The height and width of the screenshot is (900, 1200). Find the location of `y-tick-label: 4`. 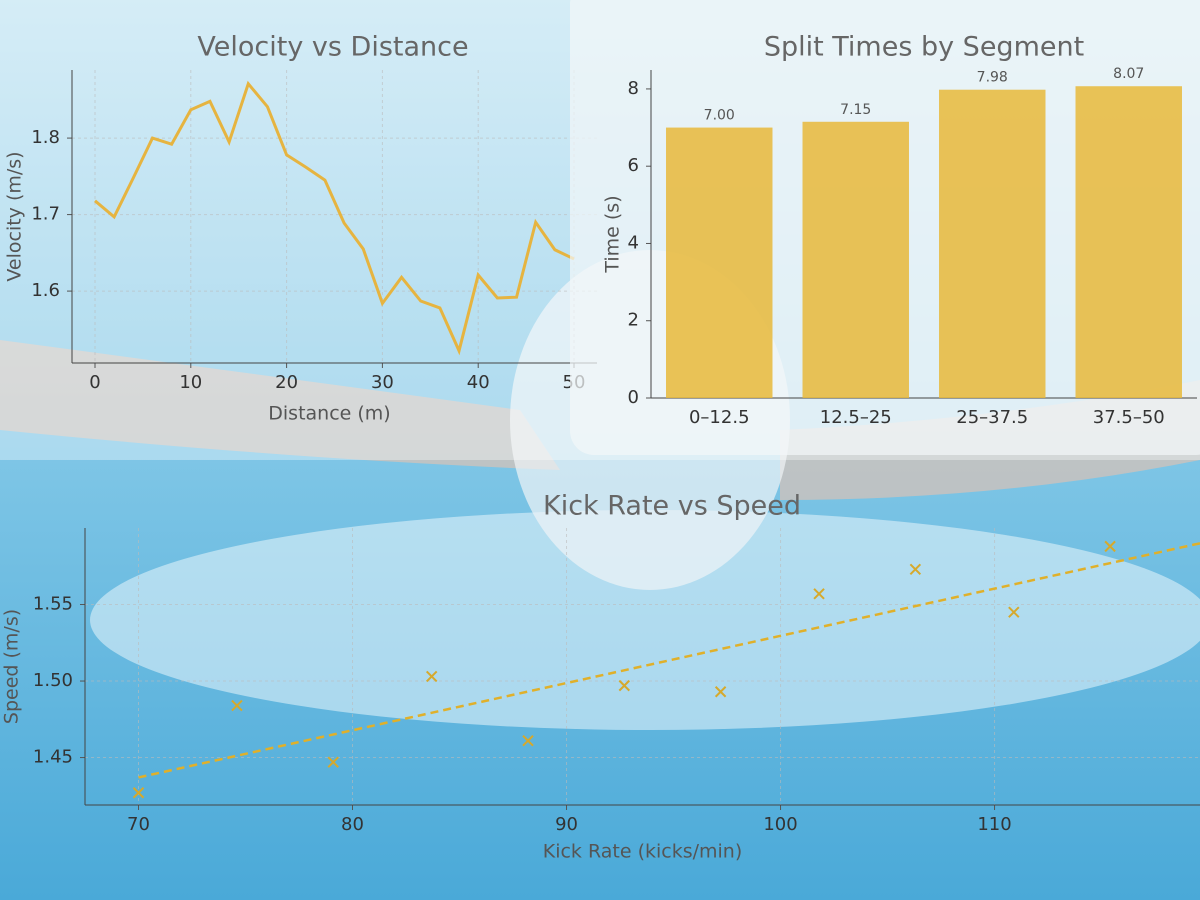

y-tick-label: 4 is located at coordinates (633, 242).